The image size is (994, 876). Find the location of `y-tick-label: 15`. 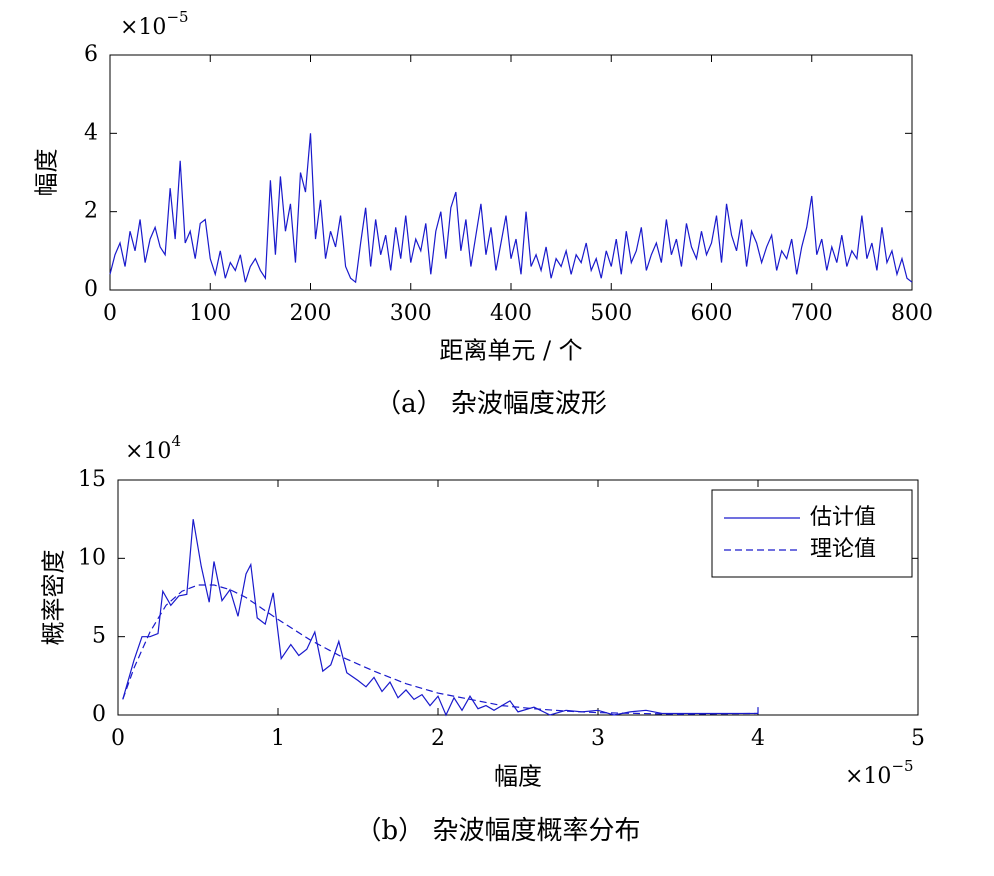

y-tick-label: 15 is located at coordinates (92, 479).